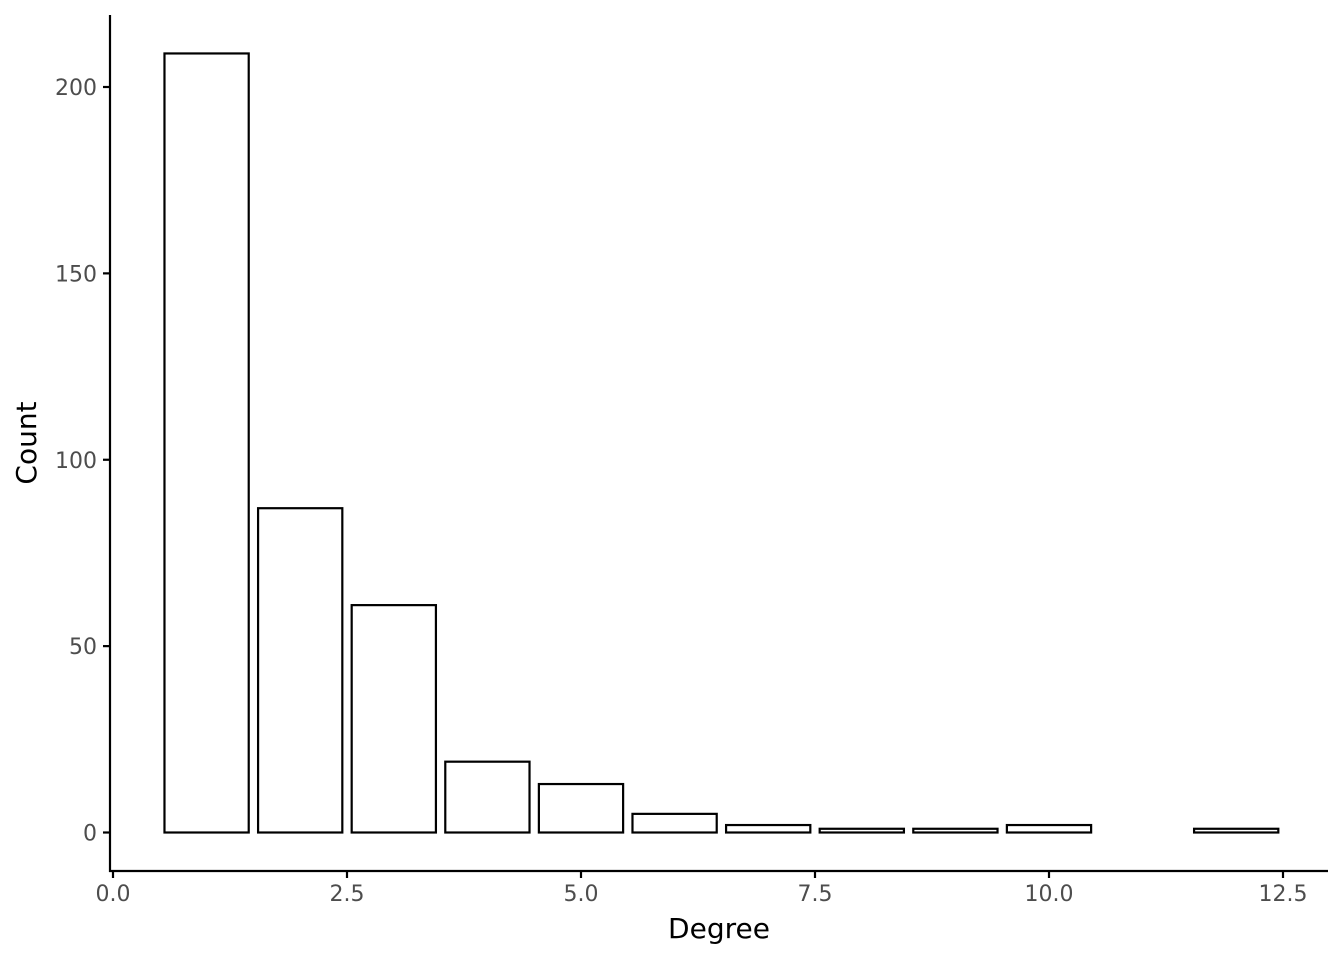 The height and width of the screenshot is (960, 1344). What do you see at coordinates (1049, 894) in the screenshot?
I see `x-tick-label: 10.0` at bounding box center [1049, 894].